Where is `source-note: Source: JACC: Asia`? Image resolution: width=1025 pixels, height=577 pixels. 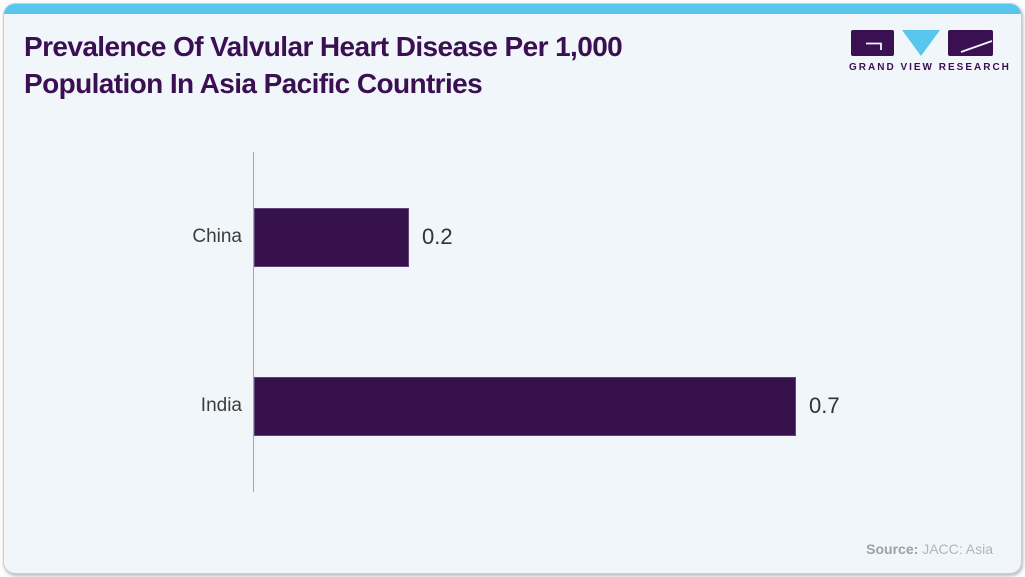 source-note: Source: JACC: Asia is located at coordinates (929, 549).